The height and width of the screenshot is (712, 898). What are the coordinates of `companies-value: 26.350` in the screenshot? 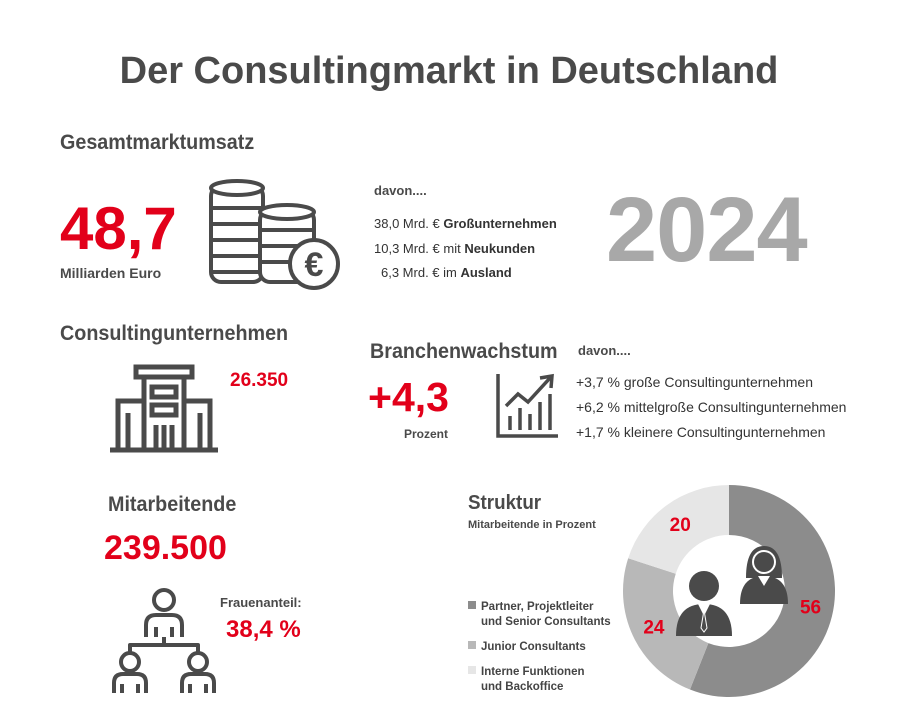 It's located at (259, 380).